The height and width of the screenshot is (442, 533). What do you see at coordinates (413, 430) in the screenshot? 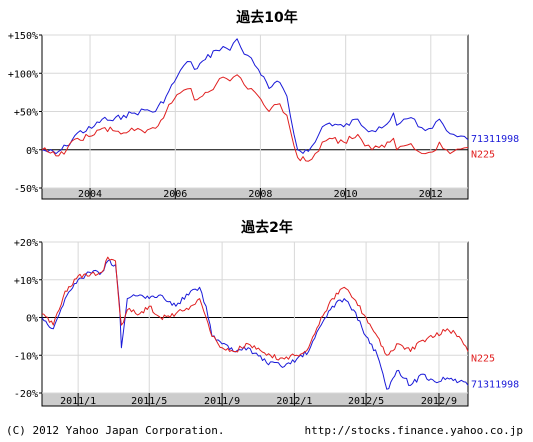
I see `source-url-link: http://stocks.finance.yahoo.co.jp` at bounding box center [413, 430].